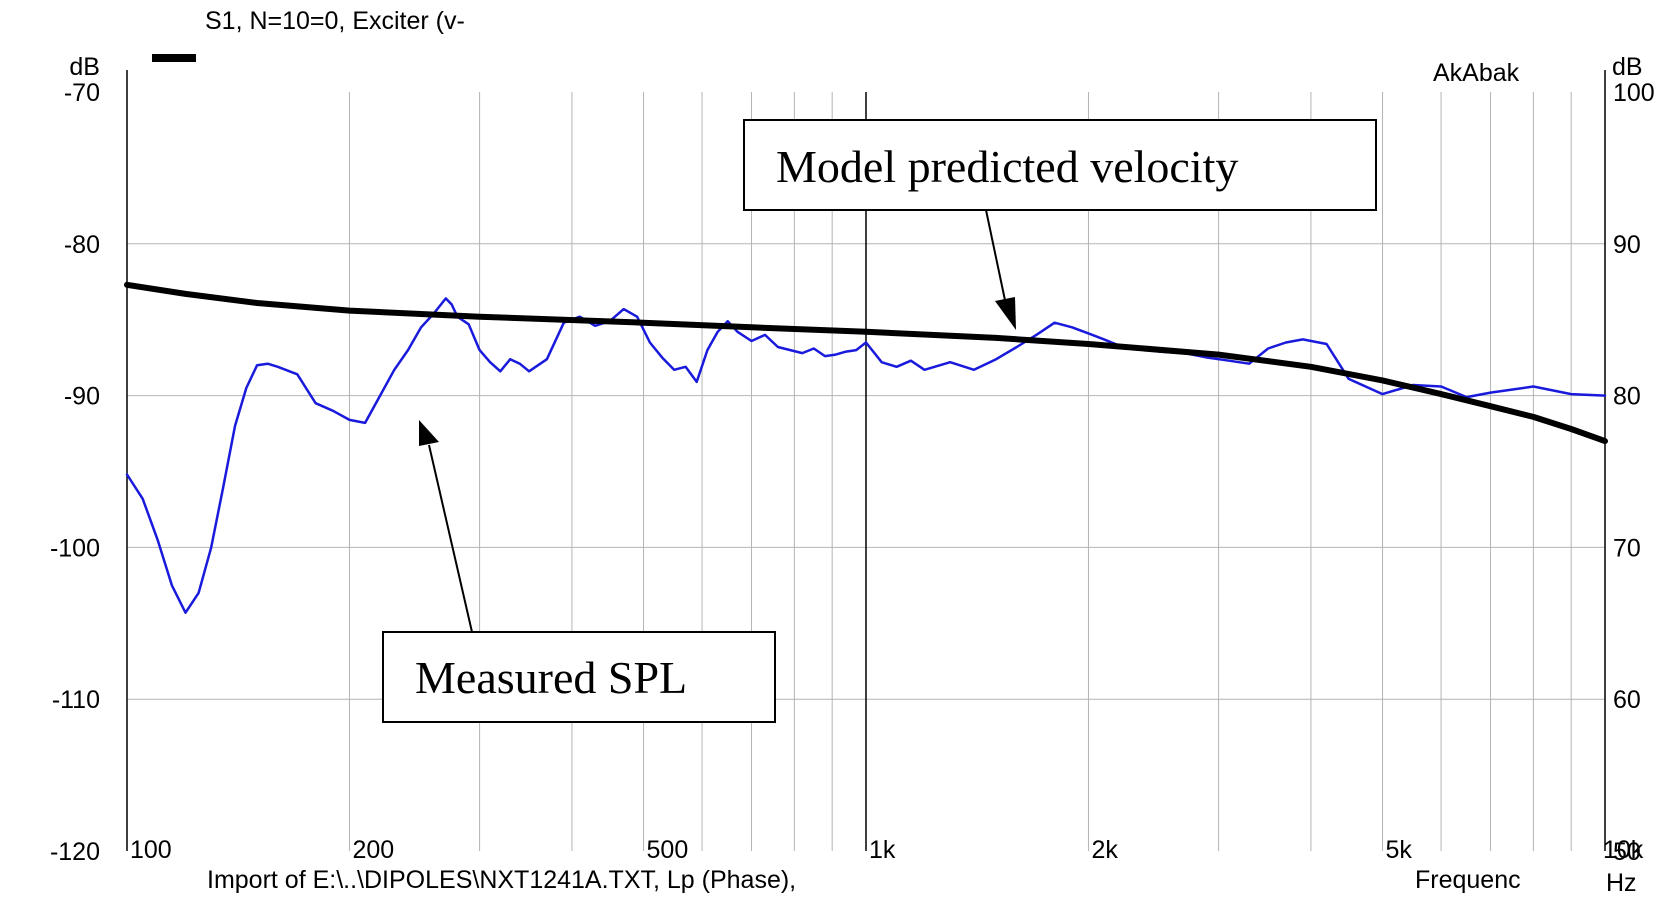  I want to click on right-tick-label: 100, so click(1634, 93).